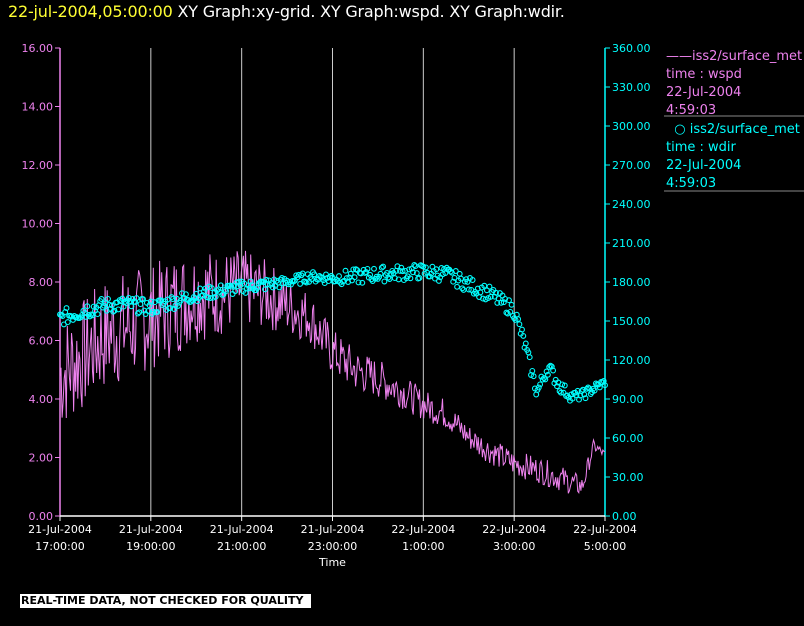 The width and height of the screenshot is (804, 626). Describe the element at coordinates (41, 341) in the screenshot. I see `y-left-tick-label: 6.00` at that location.